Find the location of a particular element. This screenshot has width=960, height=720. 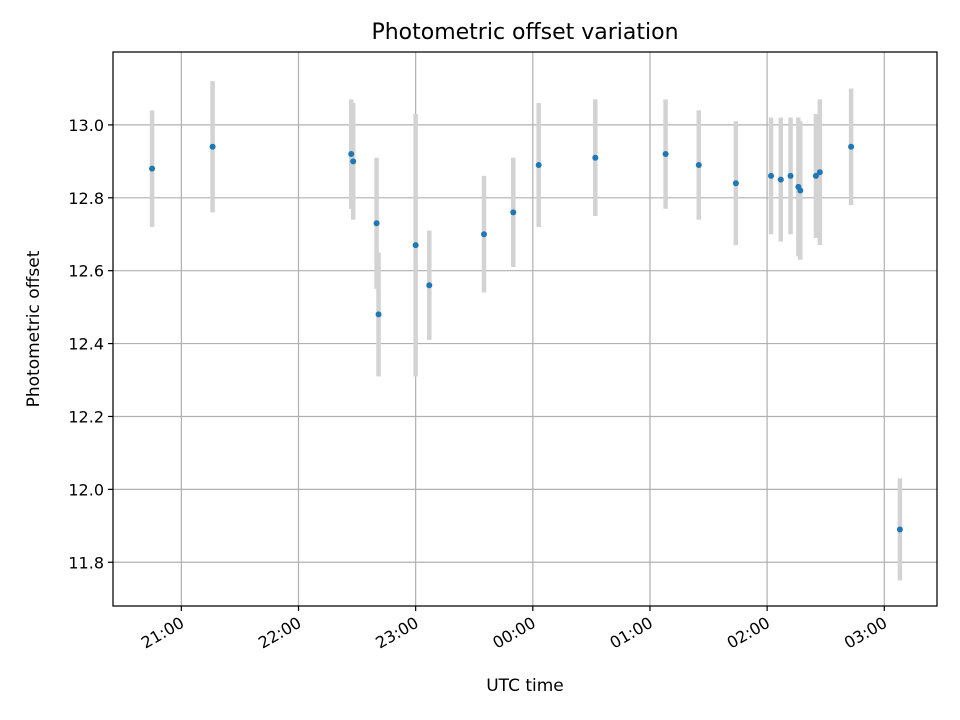

y-tick-label: 12.4 is located at coordinates (86, 344).